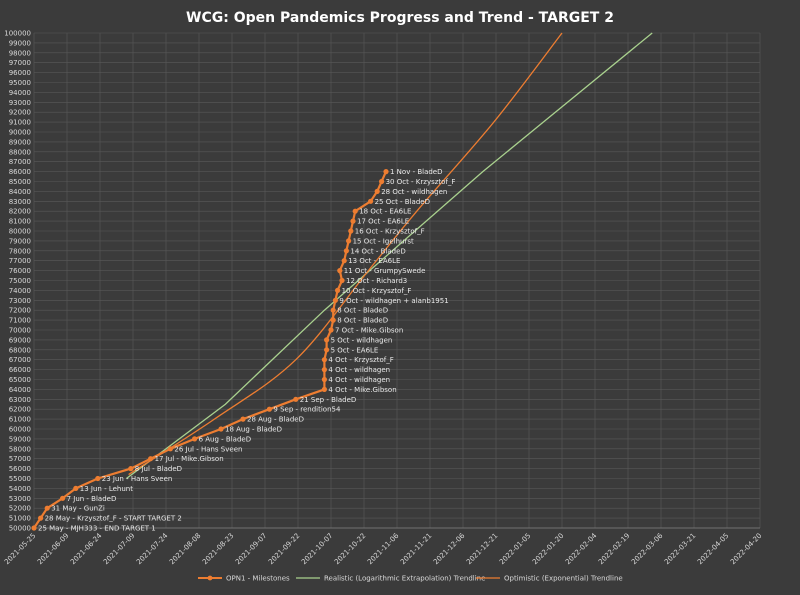 The height and width of the screenshot is (595, 800). Describe the element at coordinates (20, 420) in the screenshot. I see `y-tick-label: 61000` at that location.